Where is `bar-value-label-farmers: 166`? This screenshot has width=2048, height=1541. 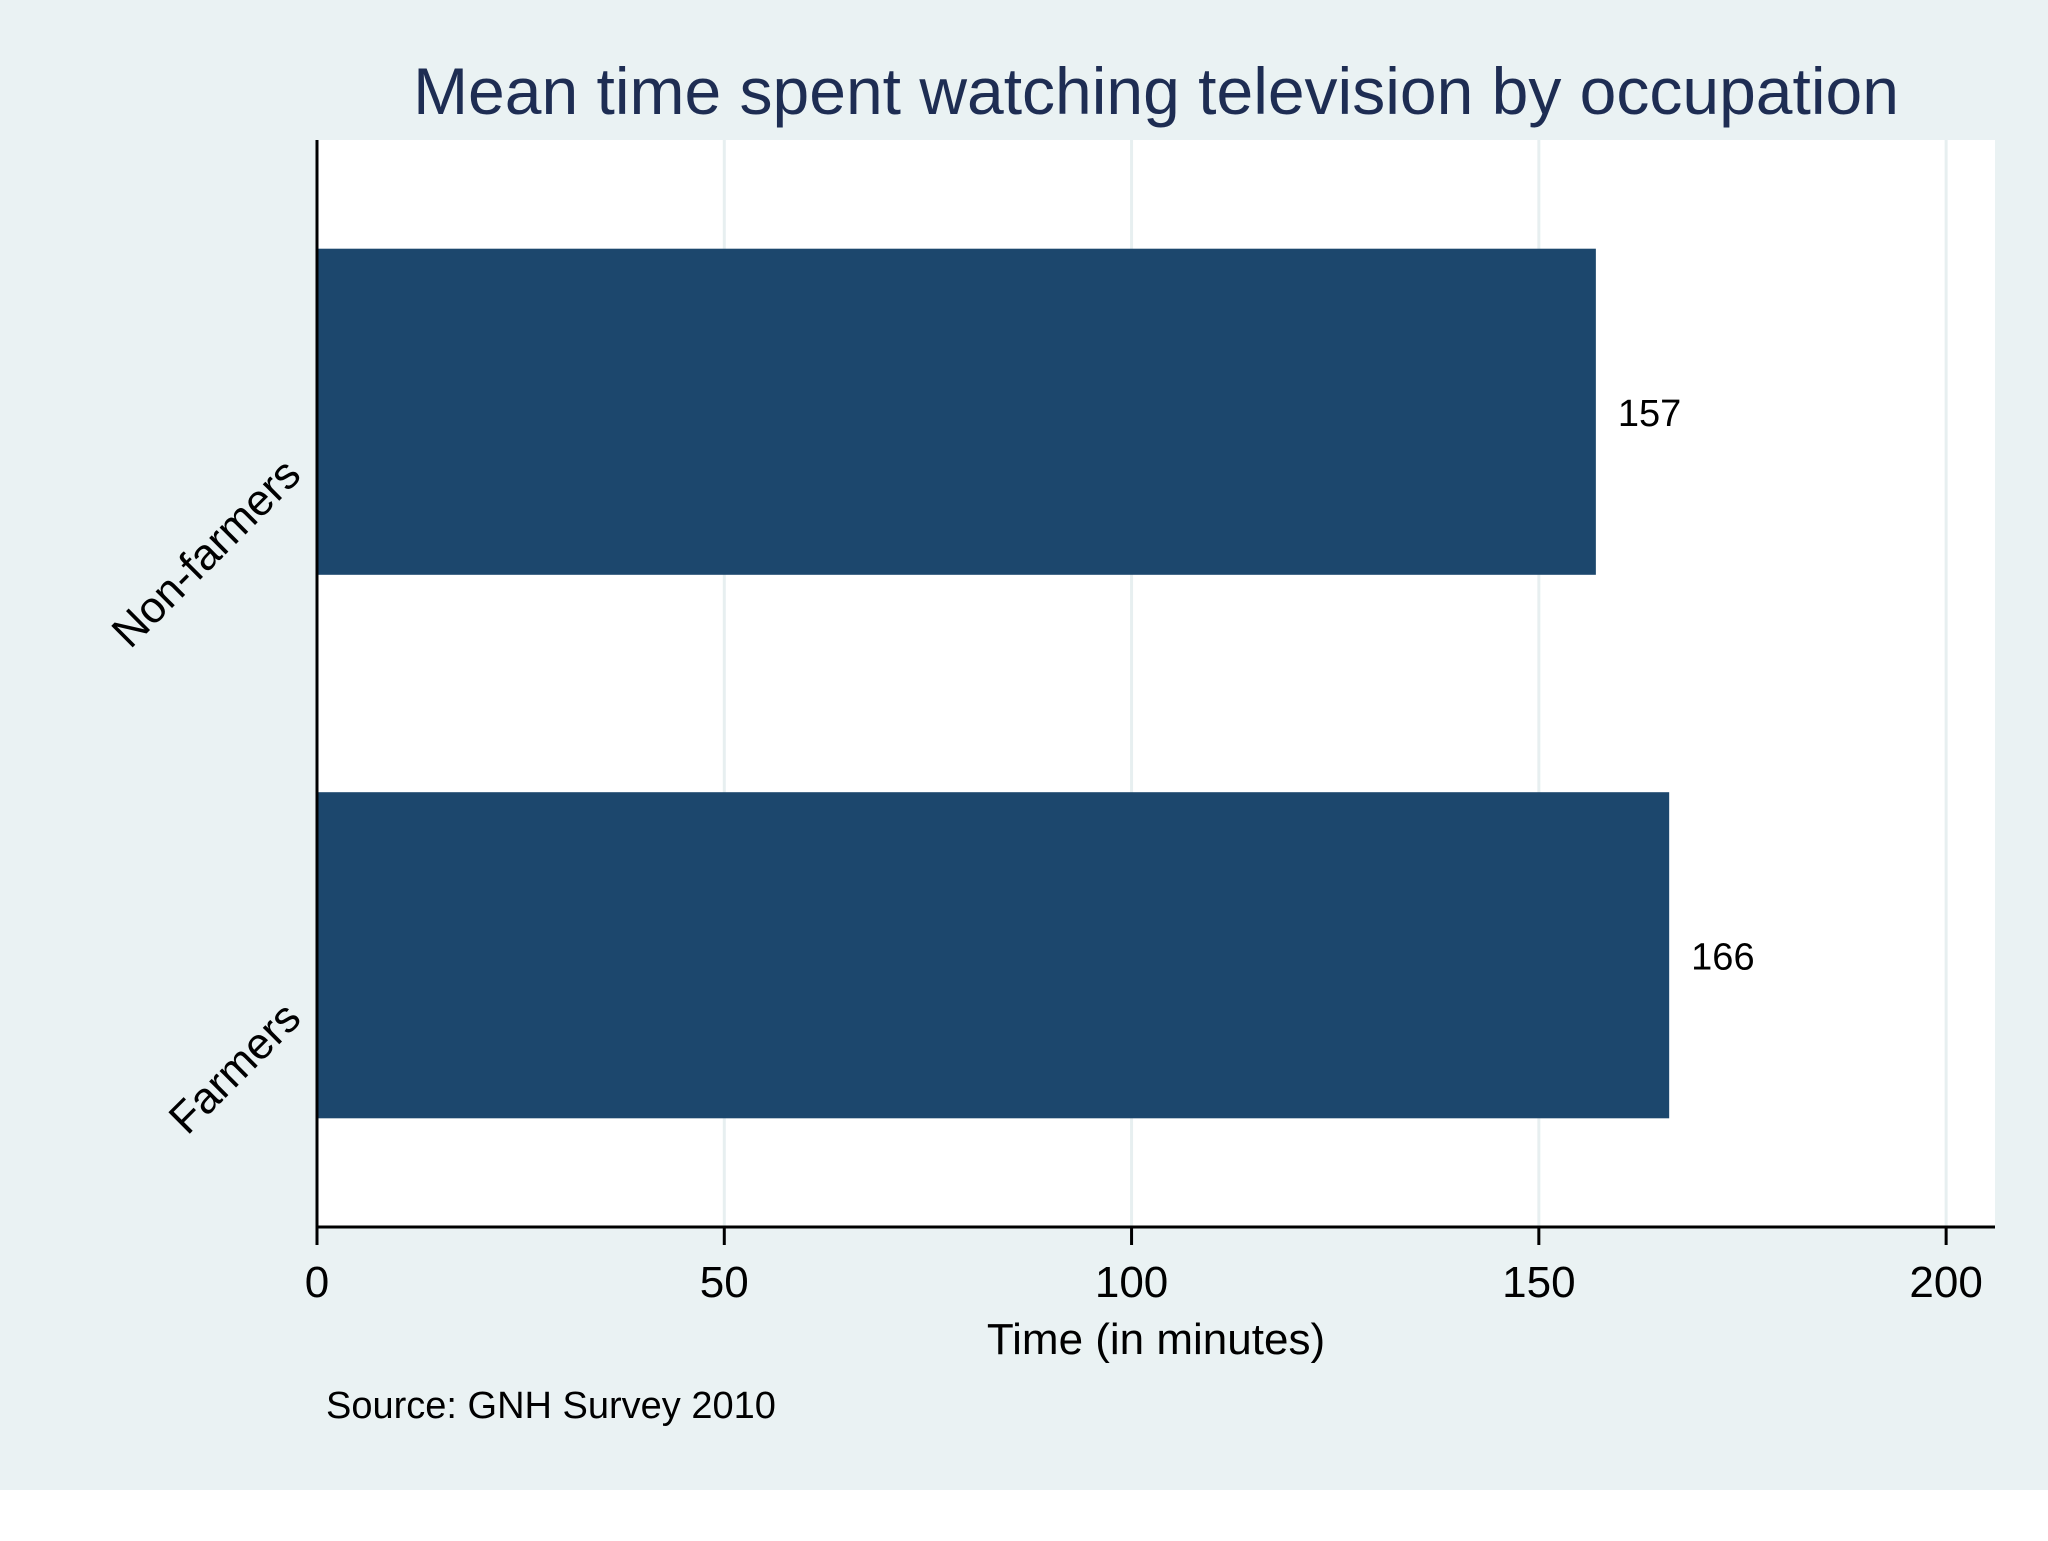 bar-value-label-farmers: 166 is located at coordinates (1722, 957).